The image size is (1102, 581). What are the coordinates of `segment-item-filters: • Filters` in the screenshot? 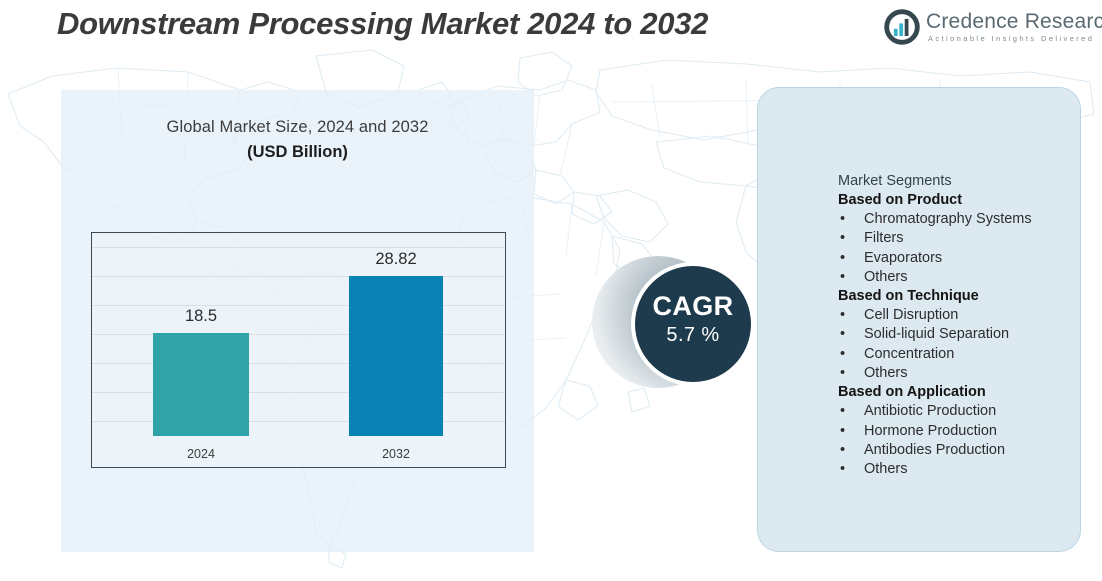 It's located at (963, 238).